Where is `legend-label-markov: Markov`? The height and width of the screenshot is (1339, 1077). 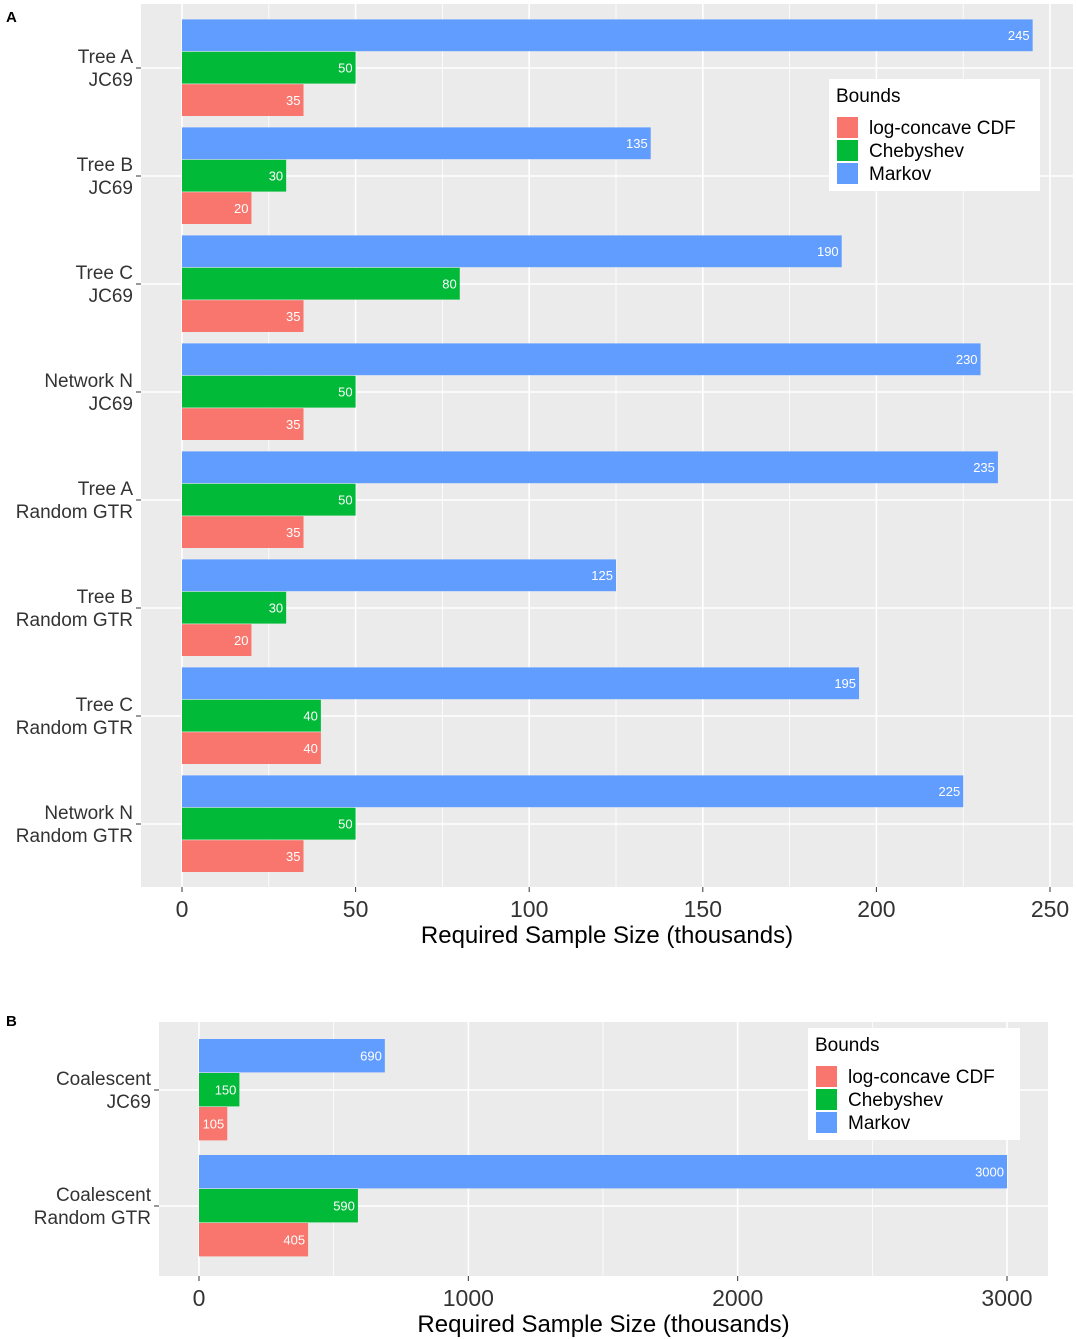 legend-label-markov: Markov is located at coordinates (879, 1123).